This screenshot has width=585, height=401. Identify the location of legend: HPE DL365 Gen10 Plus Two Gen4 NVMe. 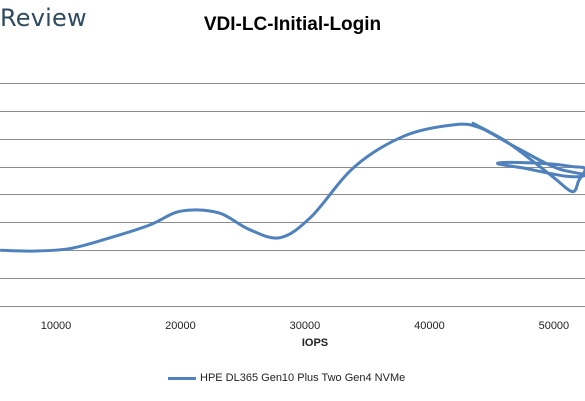
(286, 378).